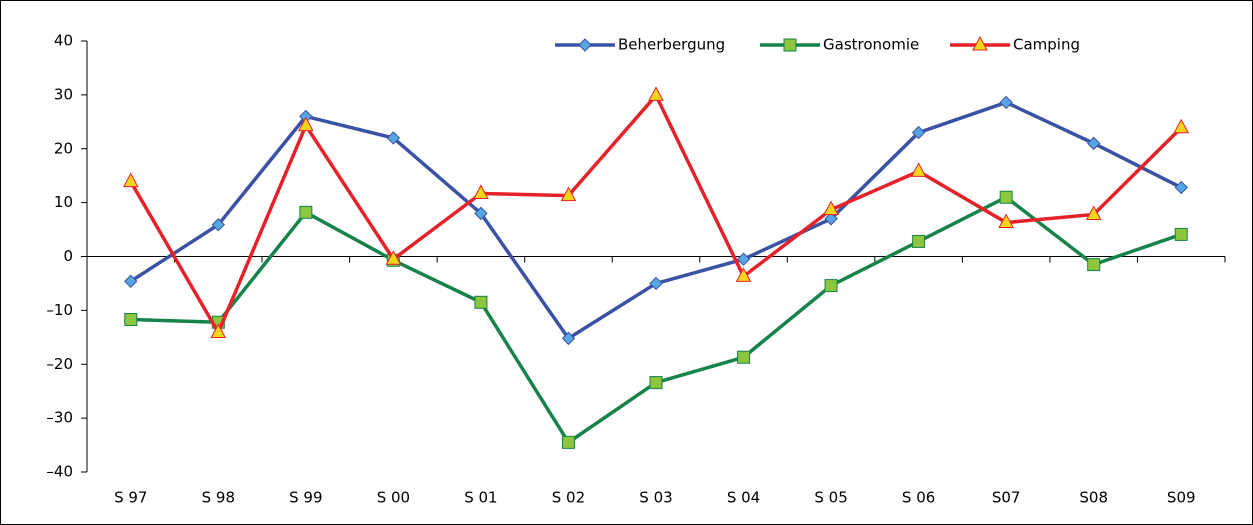 This screenshot has width=1253, height=525. I want to click on legend-label: Camping, so click(1046, 45).